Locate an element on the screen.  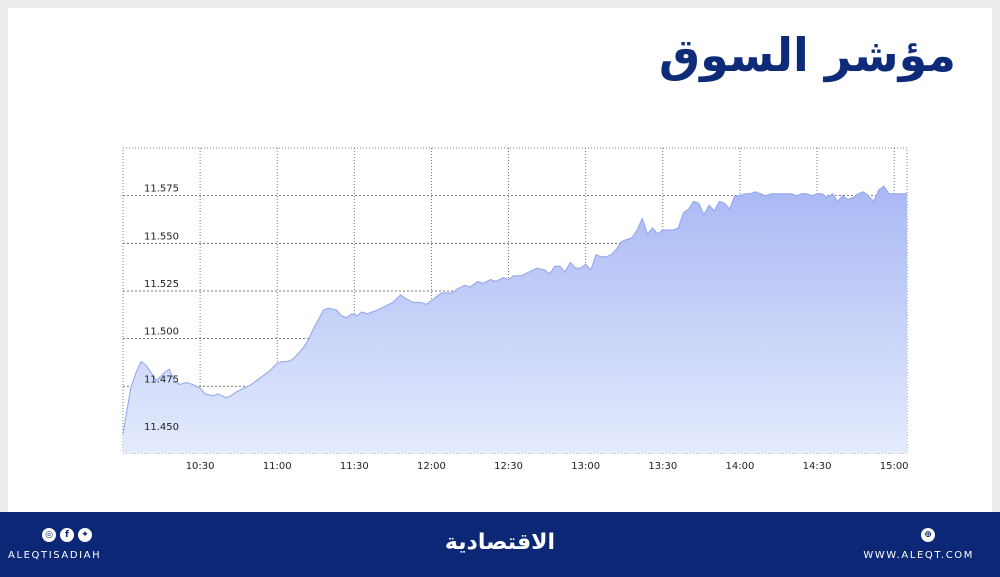
x-tick-label: 15:00 is located at coordinates (894, 466).